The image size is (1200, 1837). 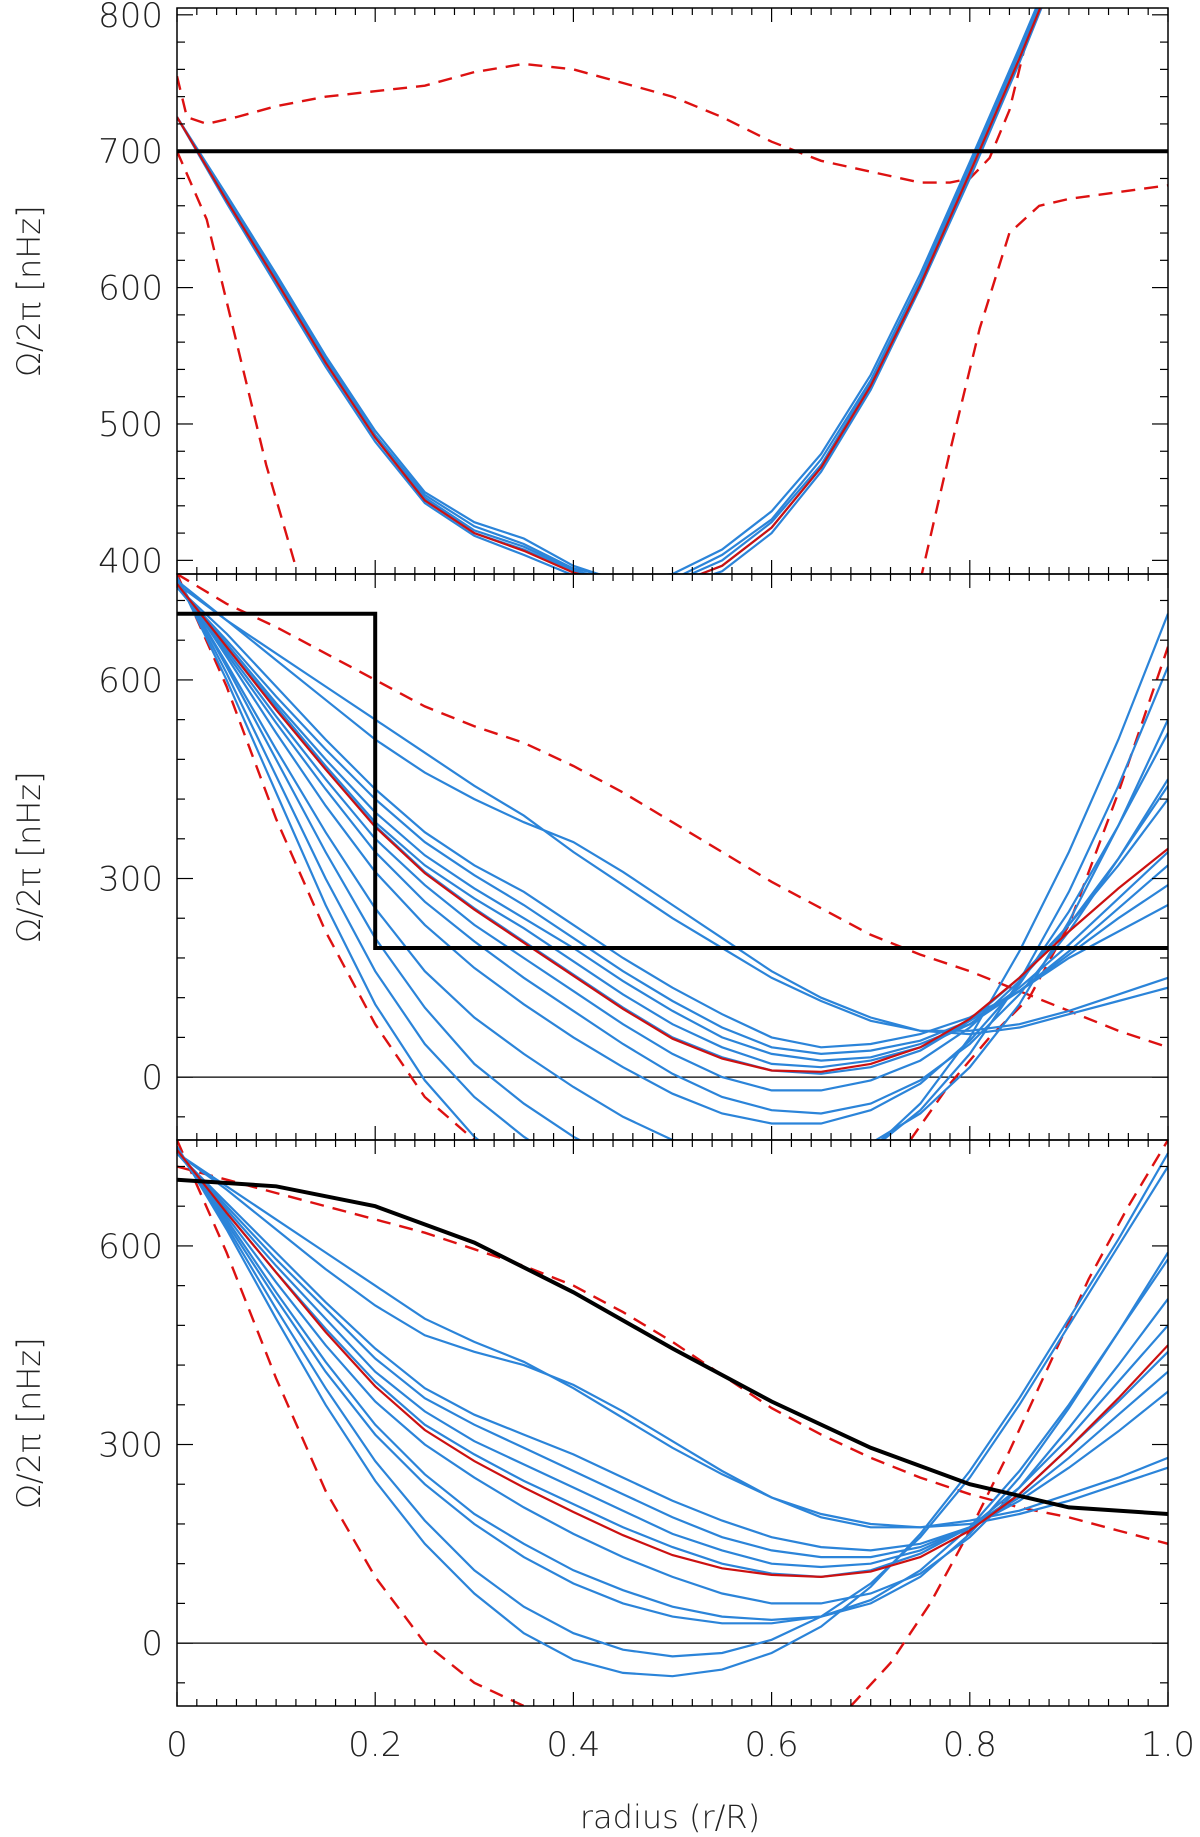 I want to click on x-tick-label: 1.0, so click(x=1168, y=1745).